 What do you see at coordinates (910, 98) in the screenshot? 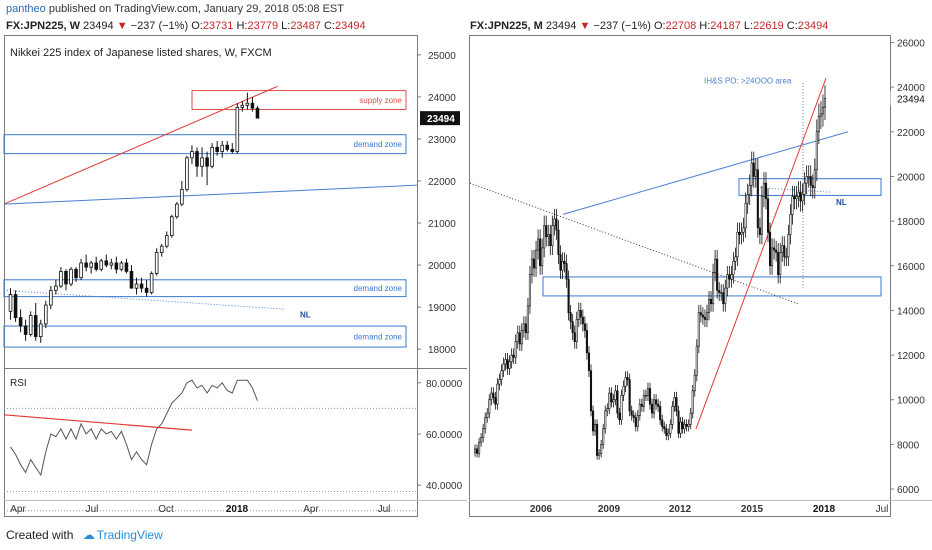
I see `price-badge-box` at bounding box center [910, 98].